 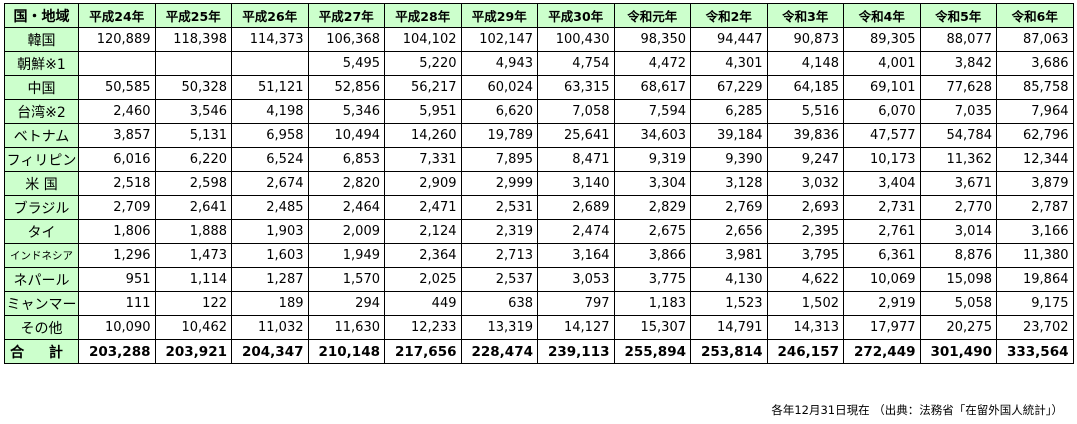 I want to click on country-label: ネパール, so click(x=41, y=279).